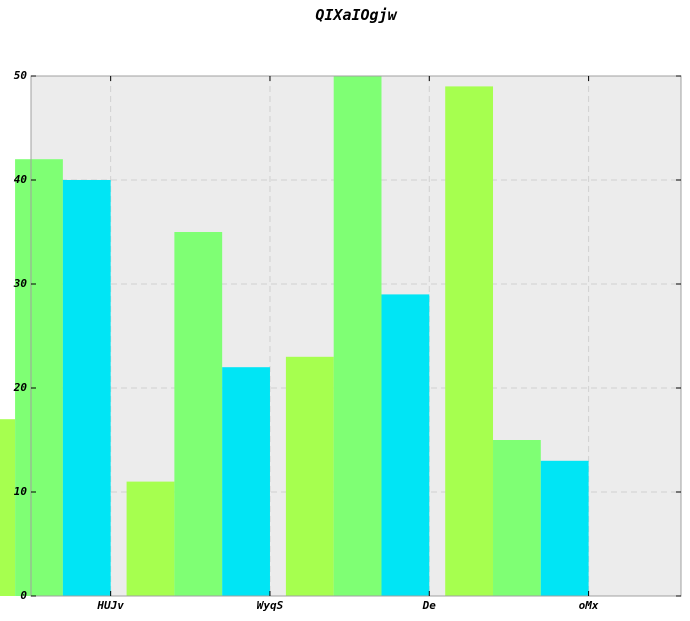 This screenshot has width=690, height=621. Describe the element at coordinates (110, 605) in the screenshot. I see `x-tick-label: HUJv` at that location.